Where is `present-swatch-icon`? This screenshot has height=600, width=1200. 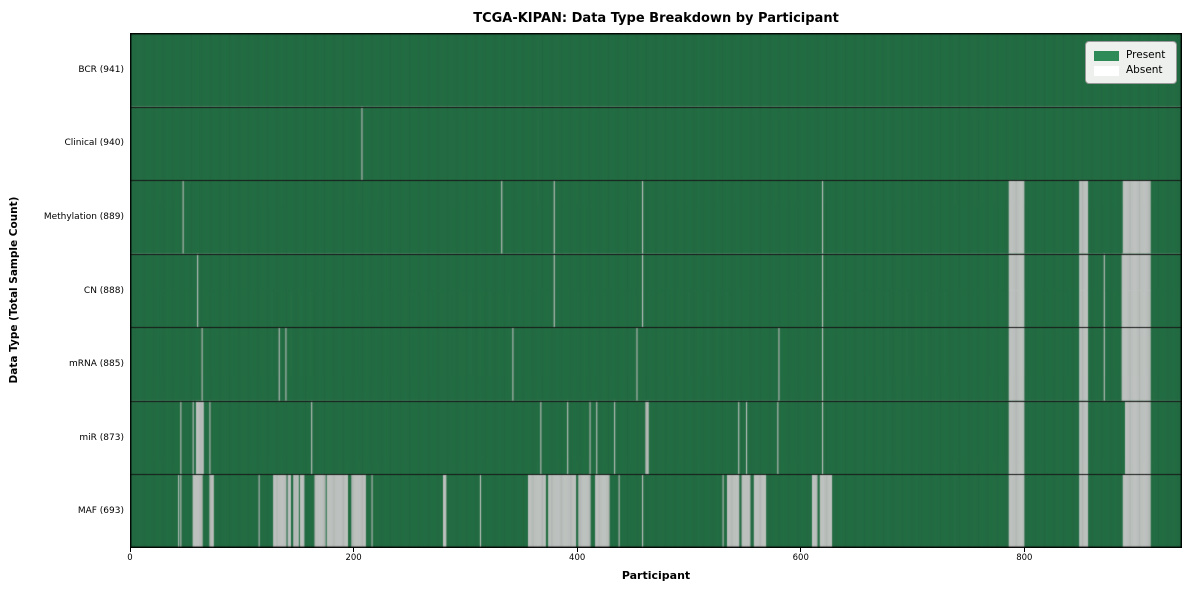 present-swatch-icon is located at coordinates (1106, 55).